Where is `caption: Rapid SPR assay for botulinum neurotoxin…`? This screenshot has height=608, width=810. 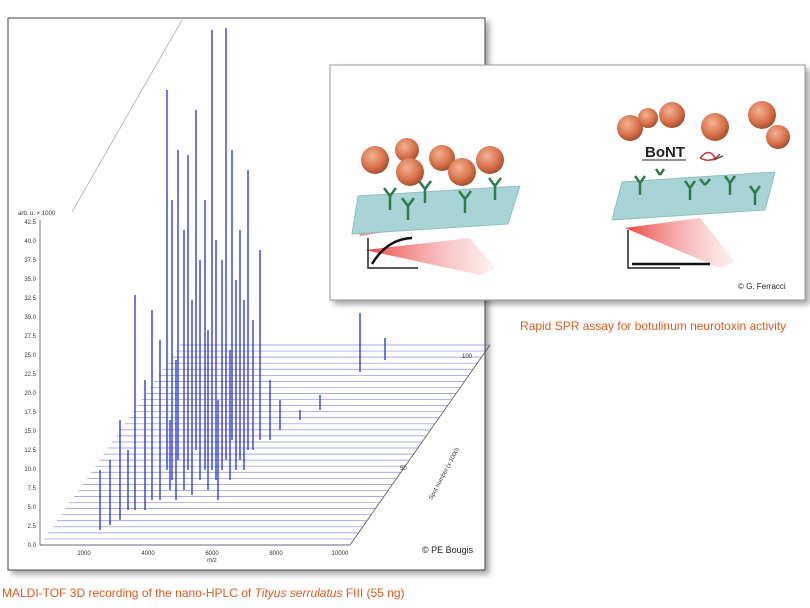 caption: Rapid SPR assay for botulinum neurotoxin… is located at coordinates (653, 326).